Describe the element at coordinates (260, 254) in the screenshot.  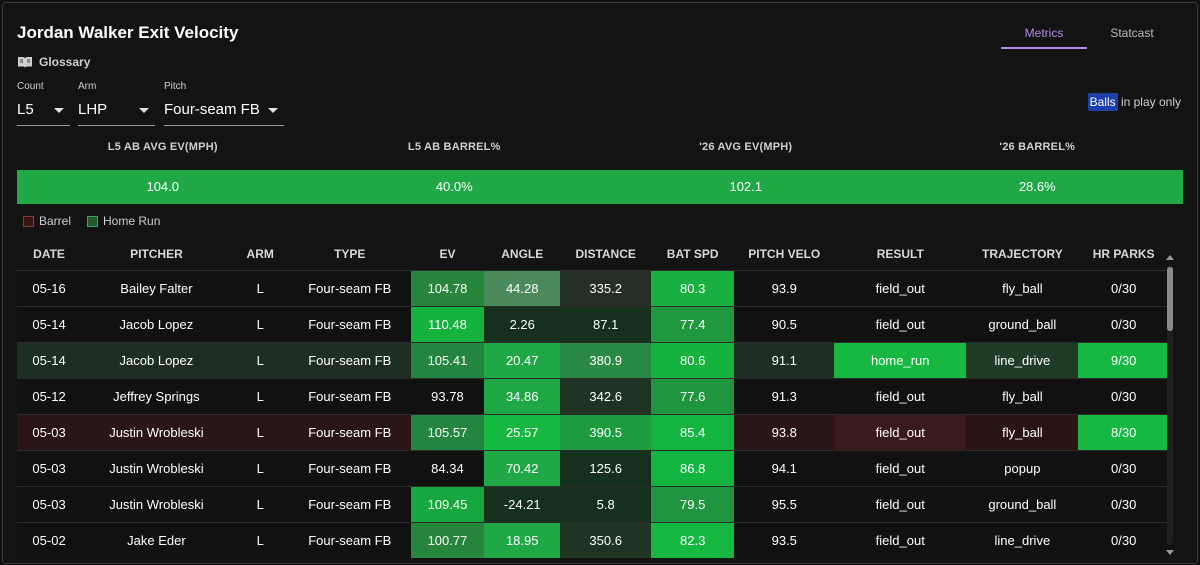
I see `col-header: ARM` at that location.